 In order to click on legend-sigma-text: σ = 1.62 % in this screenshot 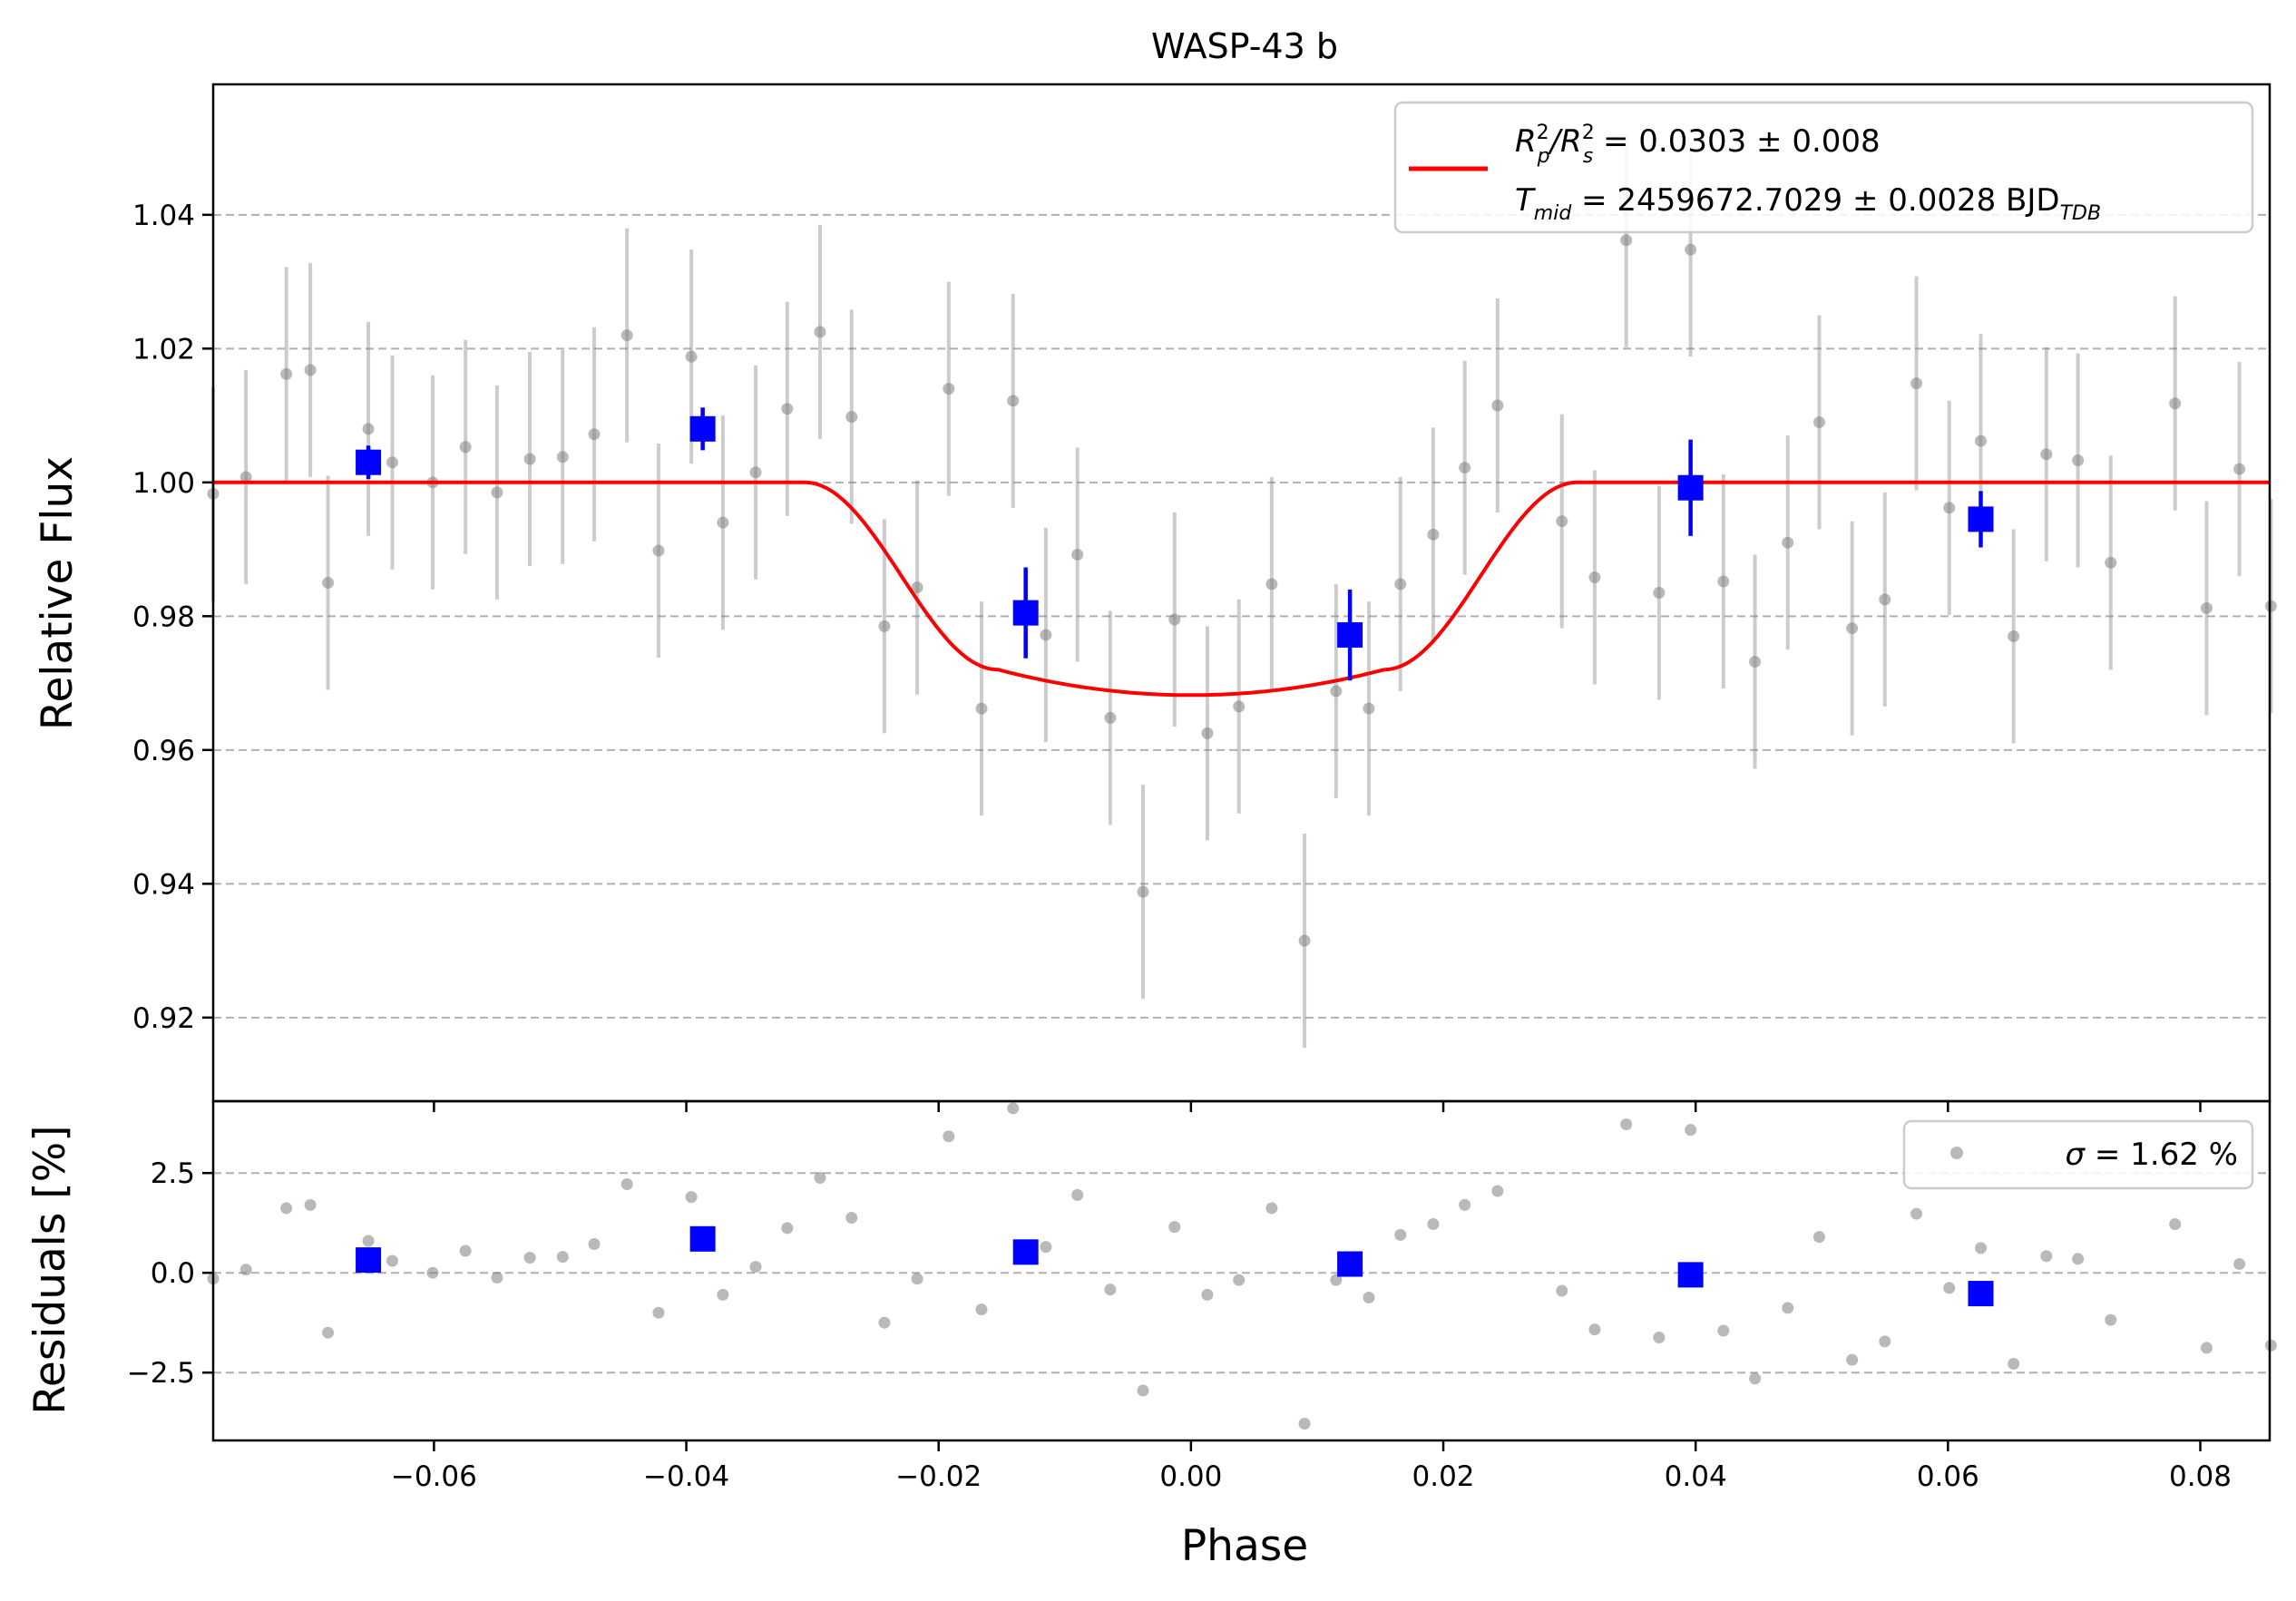, I will do `click(2152, 1155)`.